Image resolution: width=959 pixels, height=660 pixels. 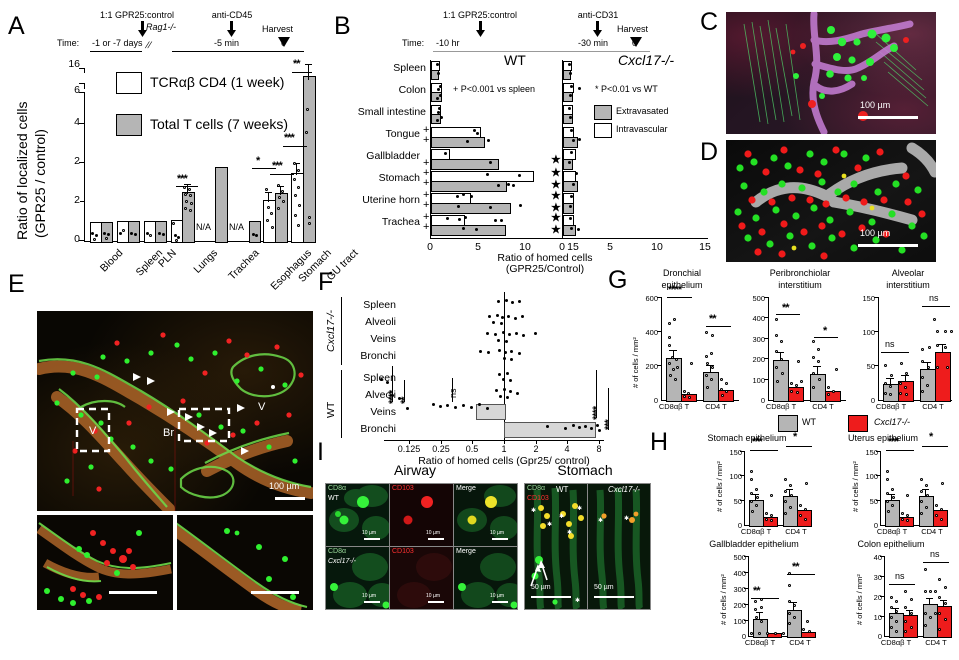 I want to click on panelH1-title: Stomach epithelium, so click(x=747, y=438).